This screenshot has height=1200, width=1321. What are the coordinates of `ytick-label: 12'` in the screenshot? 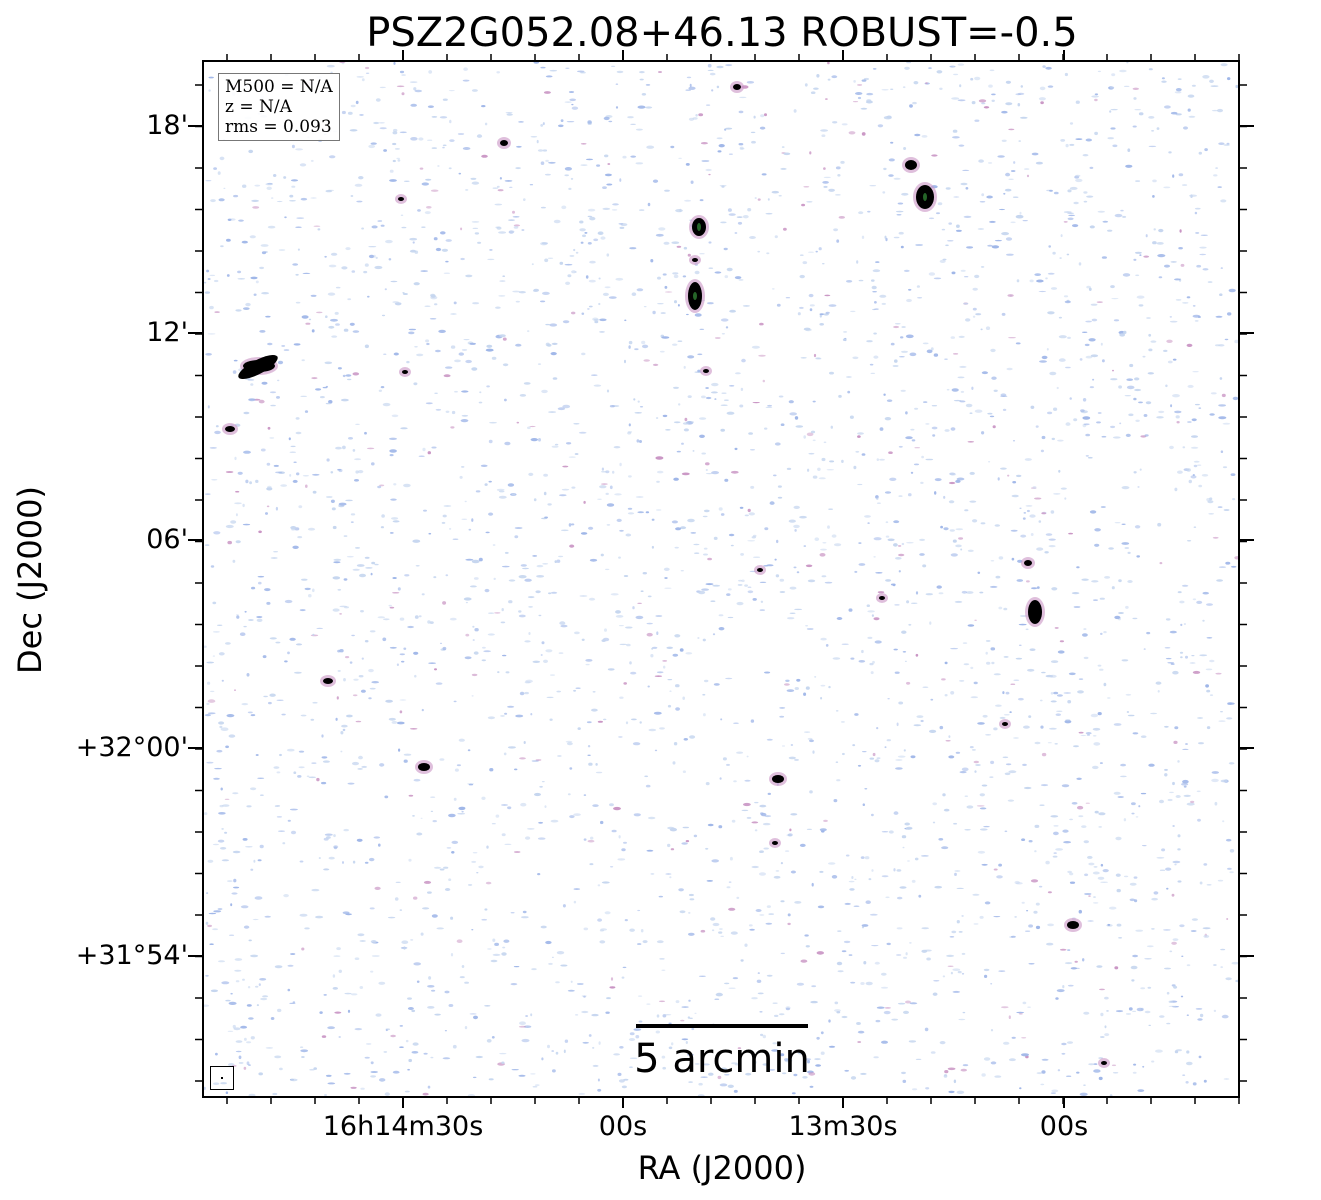 It's located at (167, 332).